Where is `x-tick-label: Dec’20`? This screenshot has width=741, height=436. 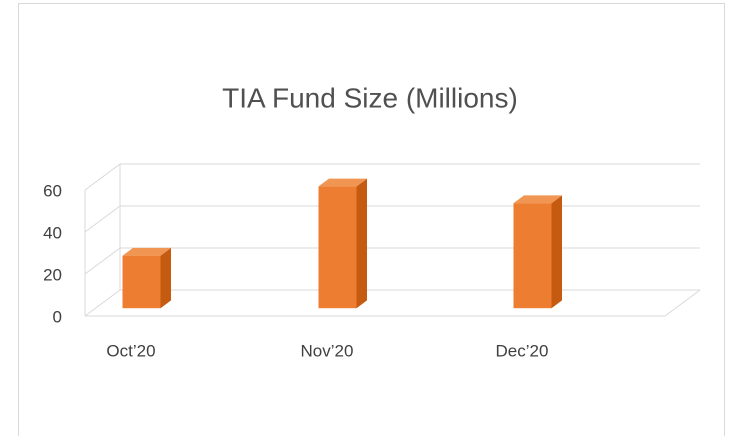 x-tick-label: Dec’20 is located at coordinates (522, 350).